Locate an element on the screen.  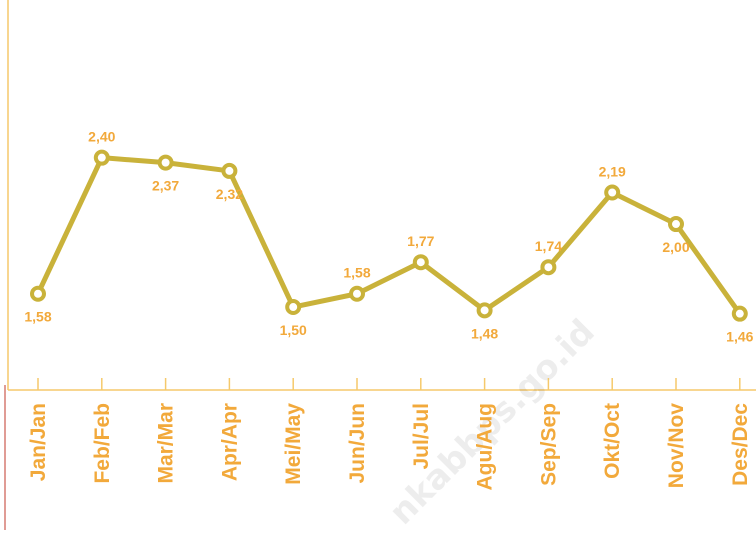
data-label: 2,32 is located at coordinates (229, 194).